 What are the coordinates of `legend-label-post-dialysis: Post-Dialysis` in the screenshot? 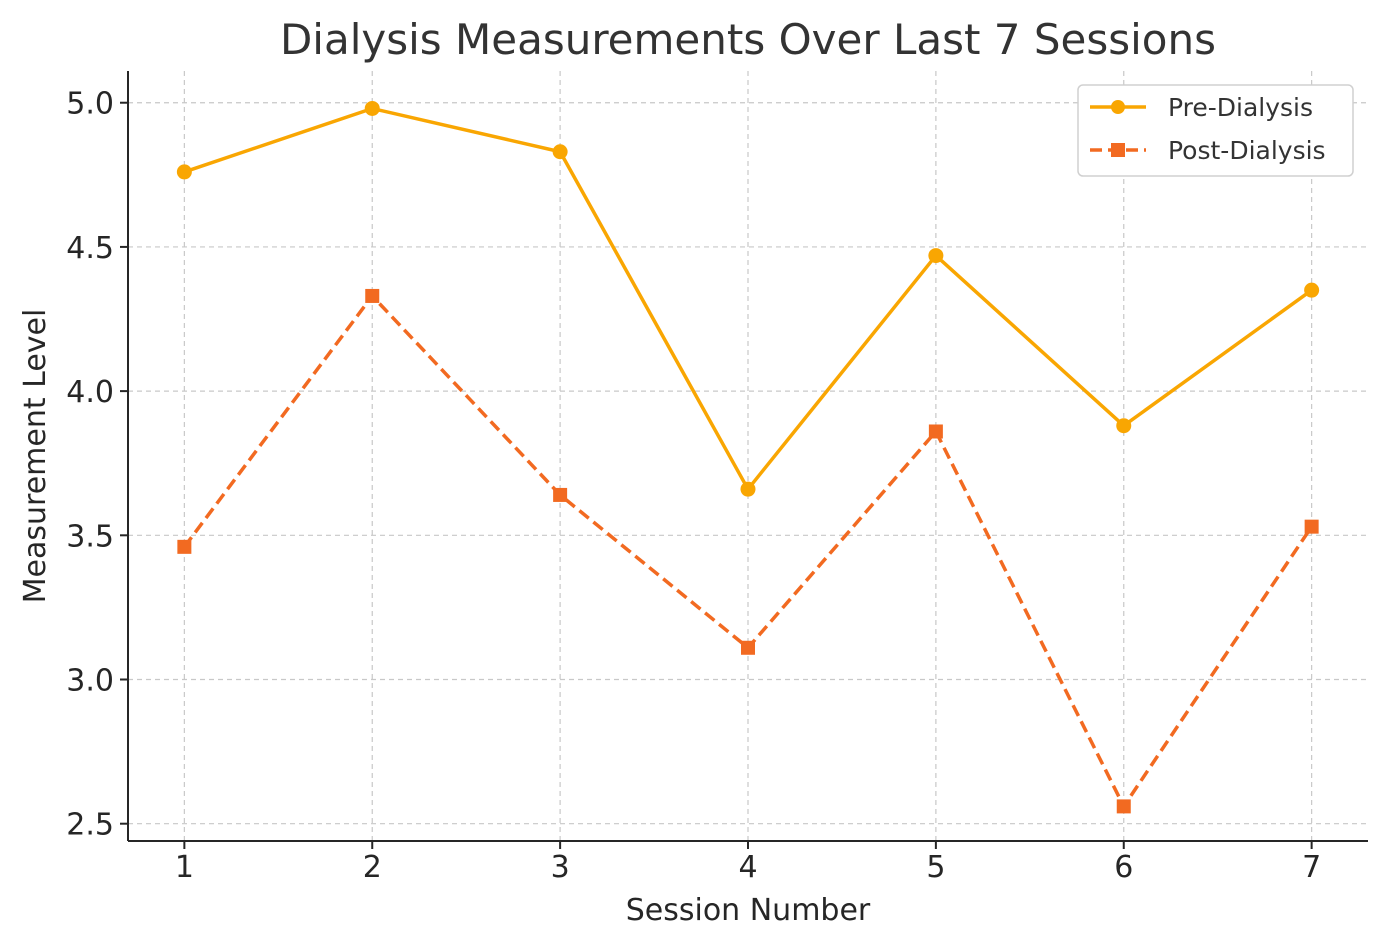 It's located at (1247, 150).